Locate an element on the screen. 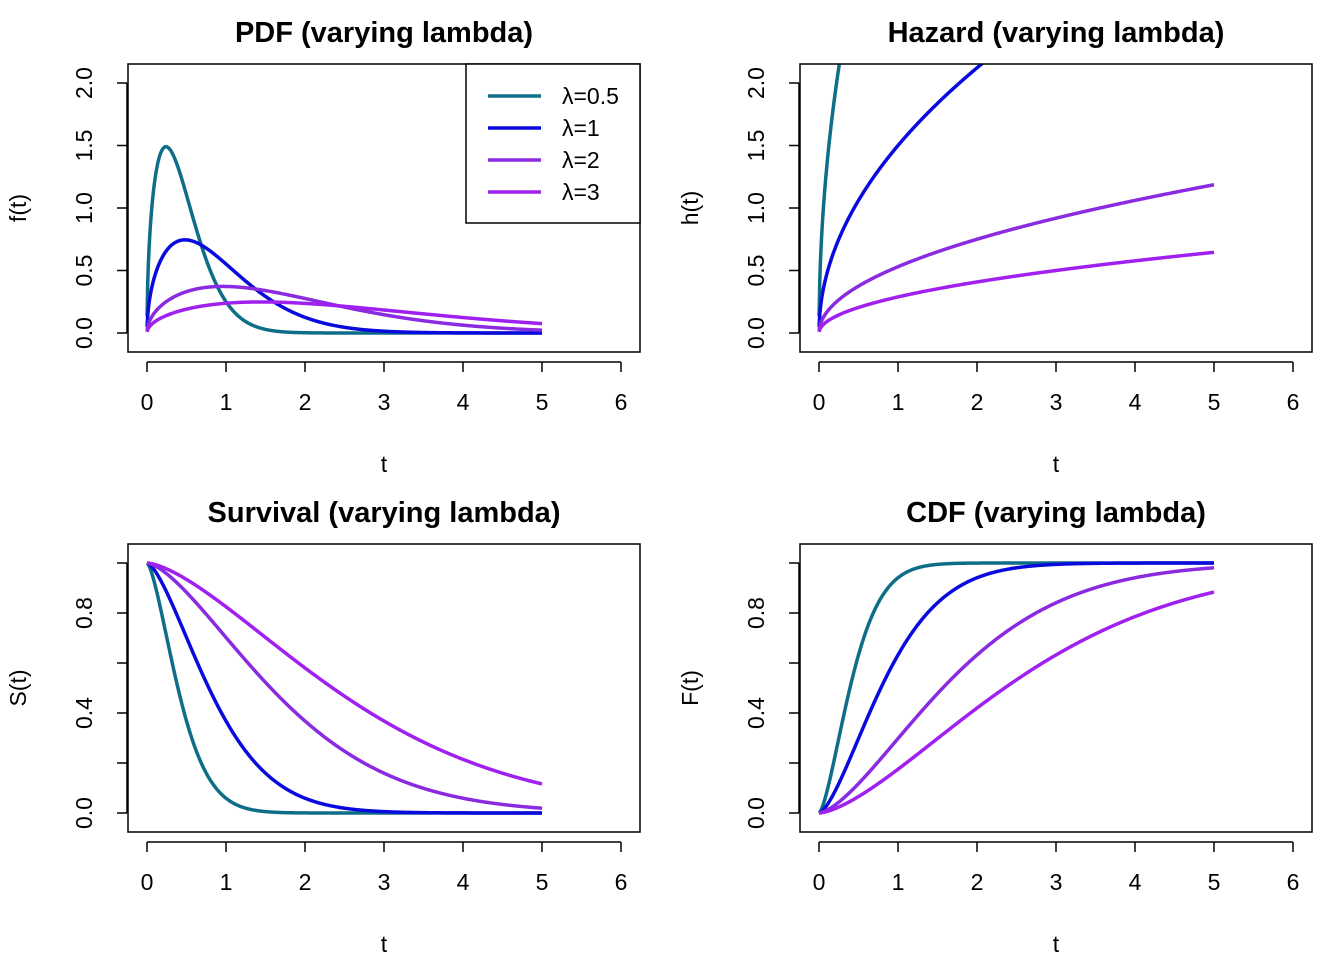 The width and height of the screenshot is (1344, 960). chart-title: Survival (varying lambda) is located at coordinates (384, 513).